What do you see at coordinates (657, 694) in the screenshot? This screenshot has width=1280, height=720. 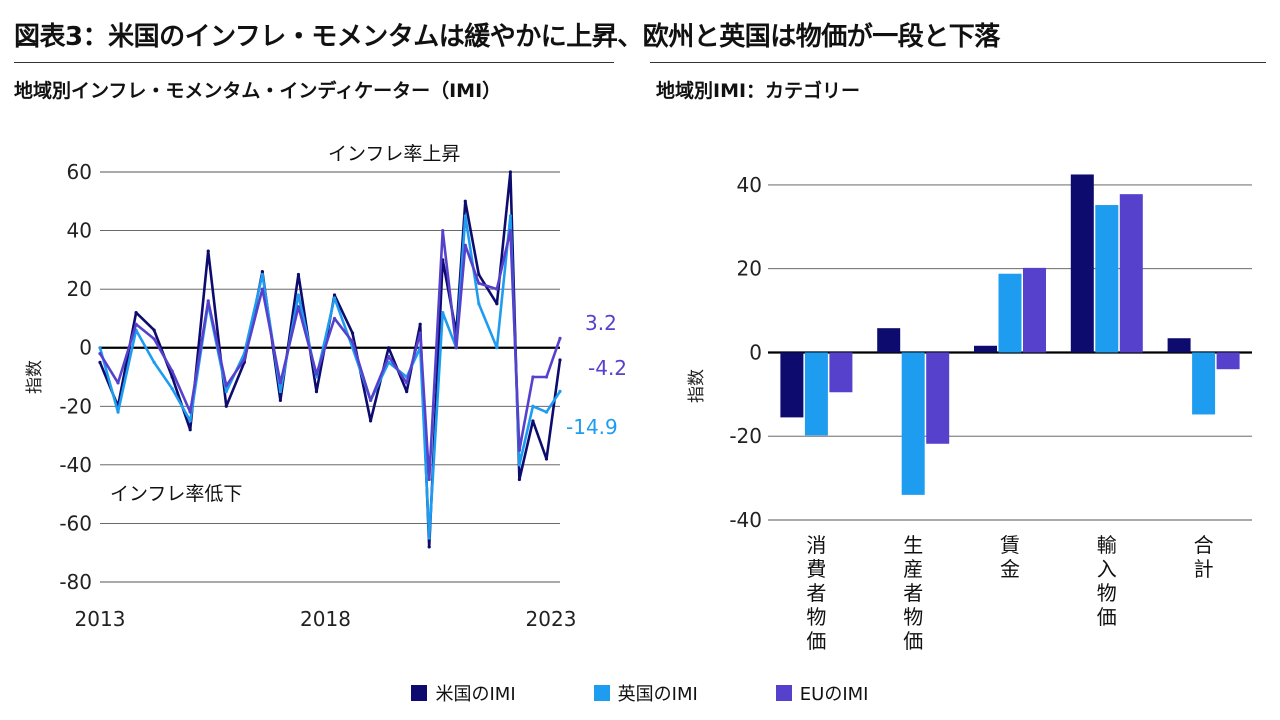 I see `legend-label-uk: 英国のIMI` at bounding box center [657, 694].